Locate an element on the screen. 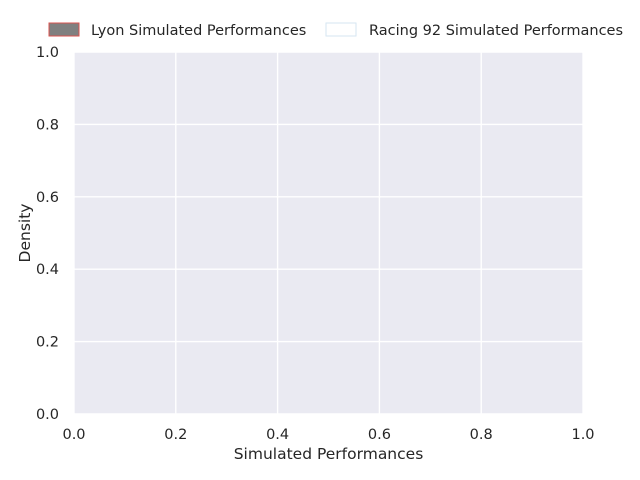 The image size is (640, 480). y-tick-label: 1.0 is located at coordinates (47, 53).